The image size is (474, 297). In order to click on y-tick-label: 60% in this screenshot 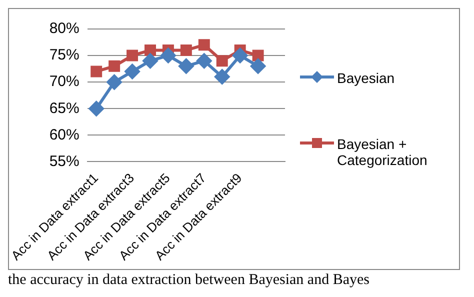, I will do `click(64, 134)`.